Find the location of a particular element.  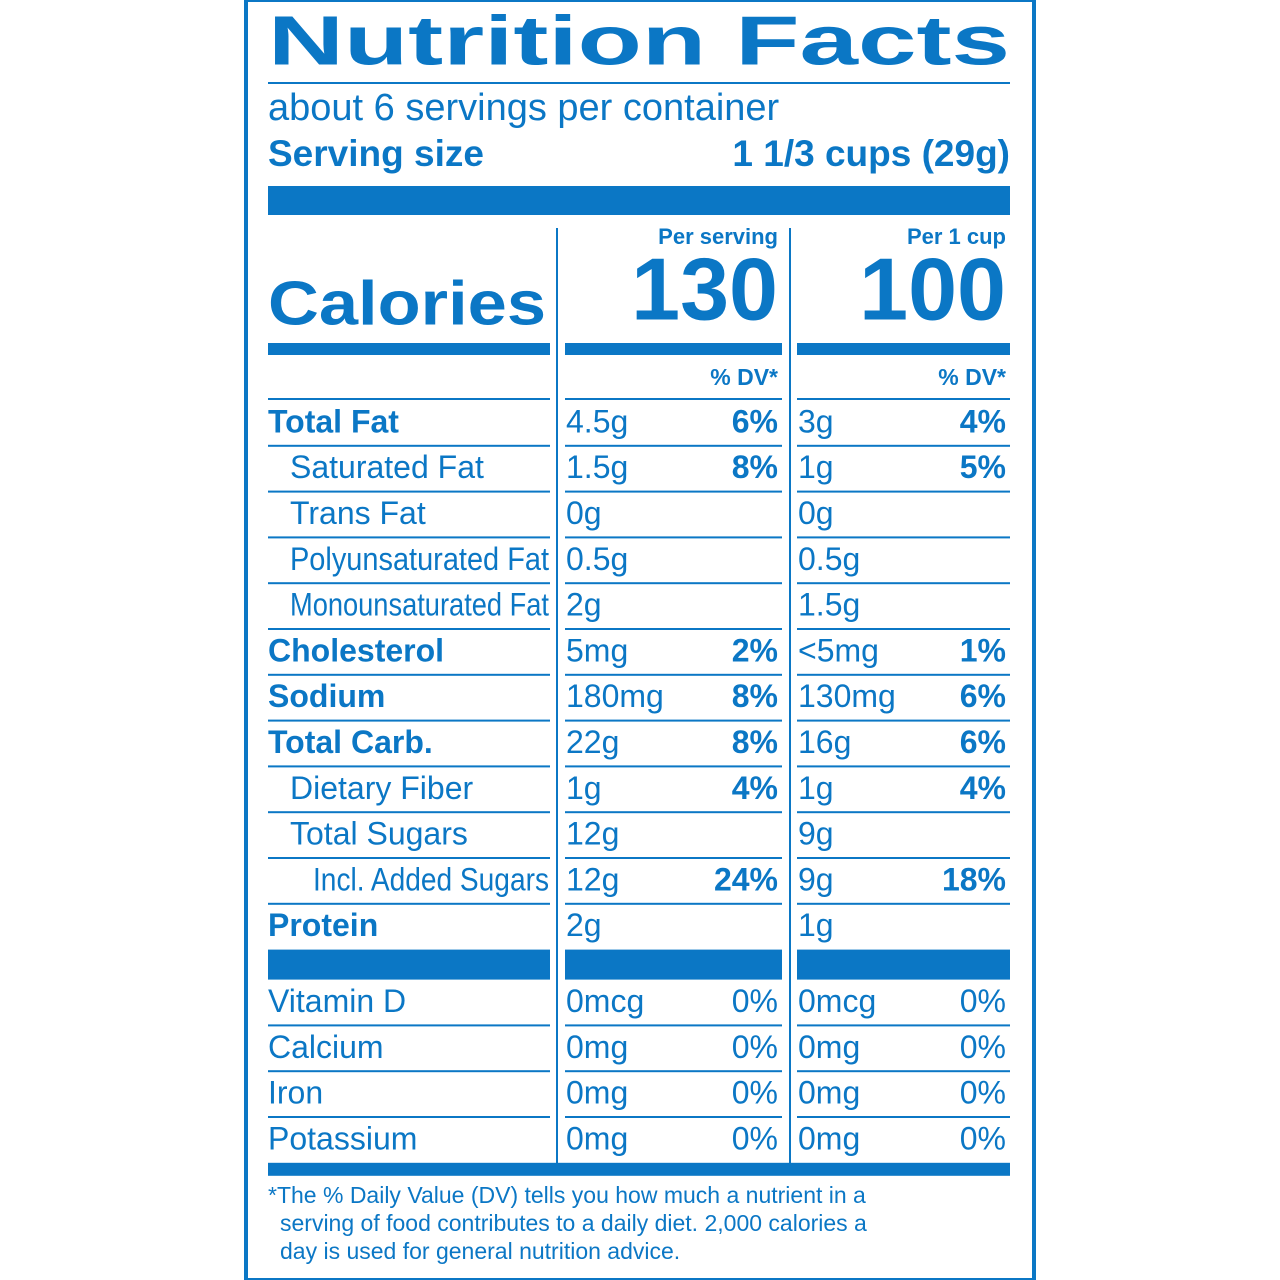

calories-bar is located at coordinates (409, 349).